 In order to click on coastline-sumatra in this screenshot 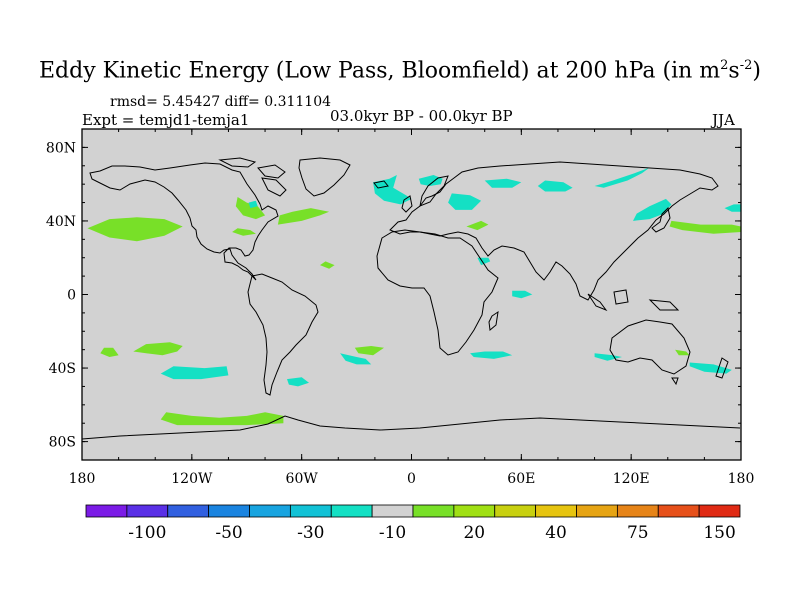, I will do `click(597, 302)`.